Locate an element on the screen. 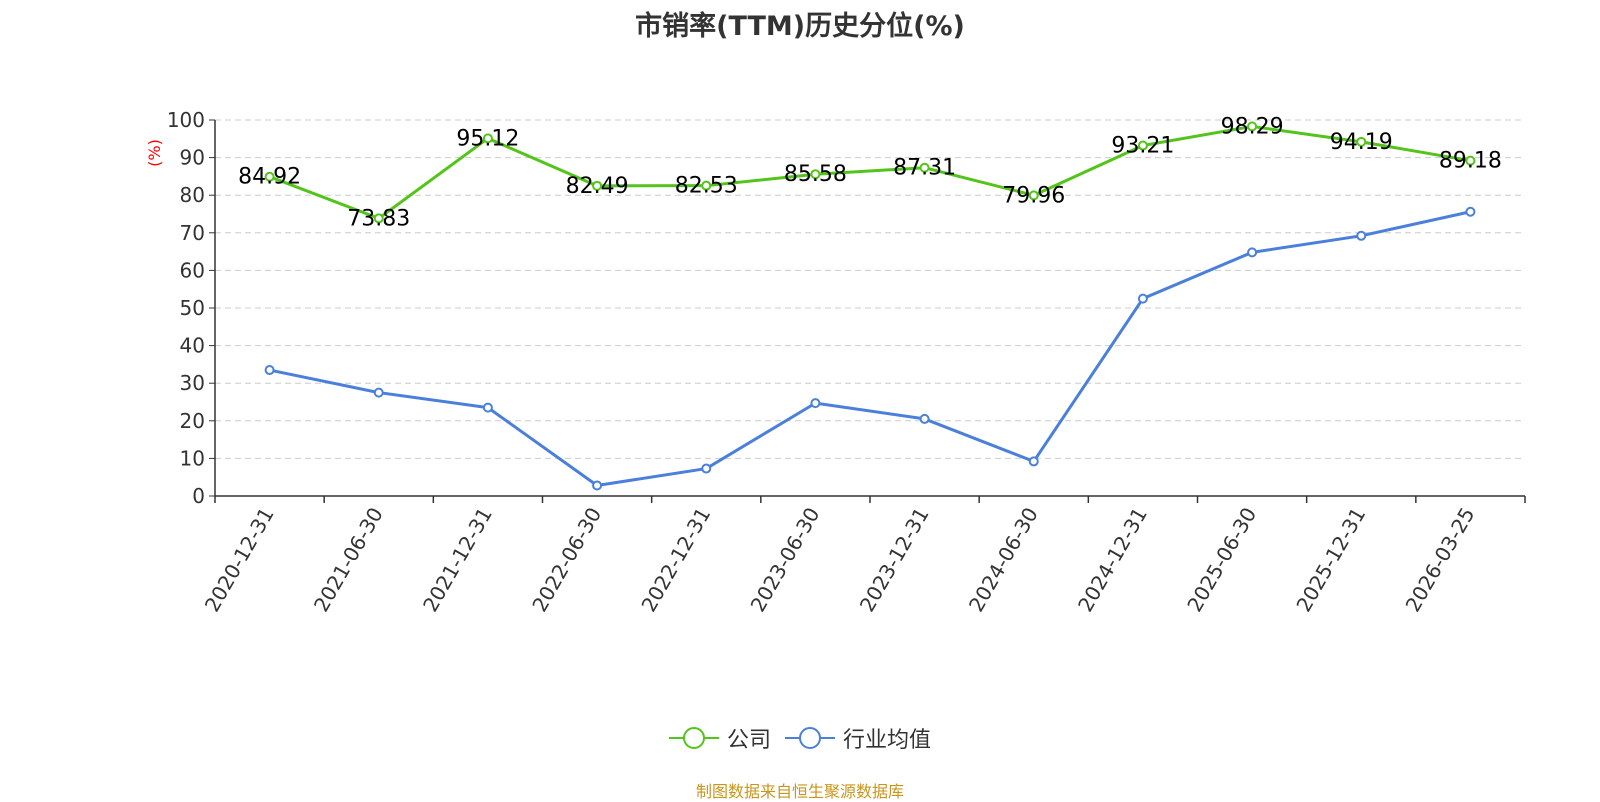 This screenshot has height=802, width=1600. y-tick-label: 90 is located at coordinates (192, 158).